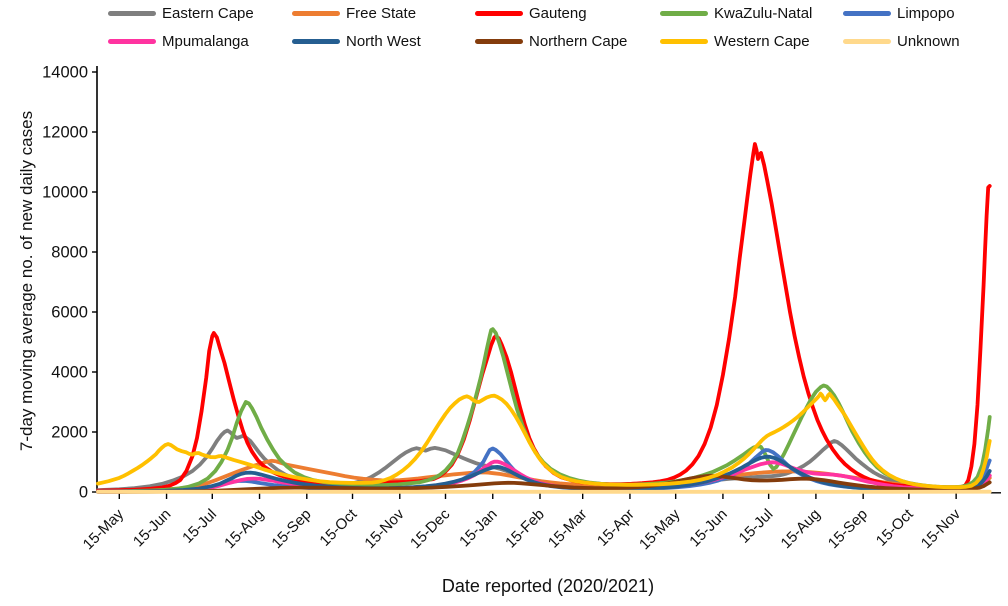 The width and height of the screenshot is (1008, 606). I want to click on legend-swatch-gauteng, so click(499, 13).